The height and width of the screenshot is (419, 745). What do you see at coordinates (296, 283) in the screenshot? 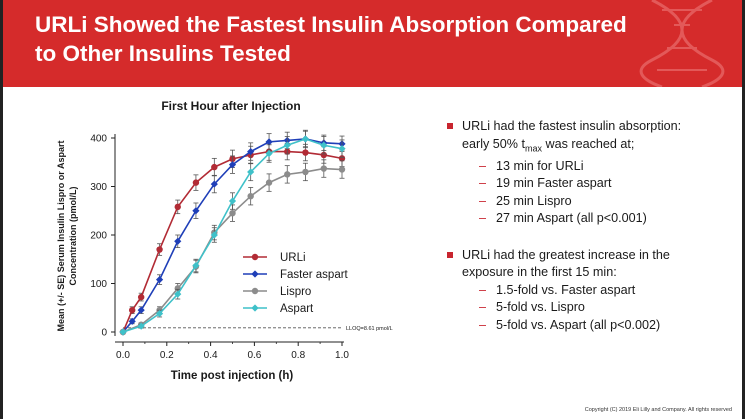
I see `chart-legend: URLi Faster aspart Lispro Aspart` at bounding box center [296, 283].